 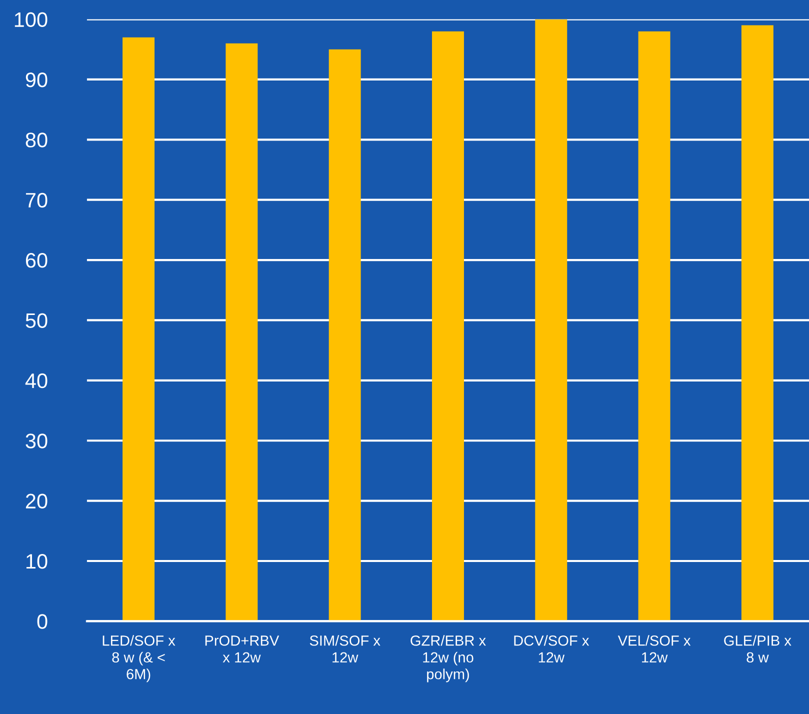 I want to click on y-tick-label: 60, so click(x=37, y=260).